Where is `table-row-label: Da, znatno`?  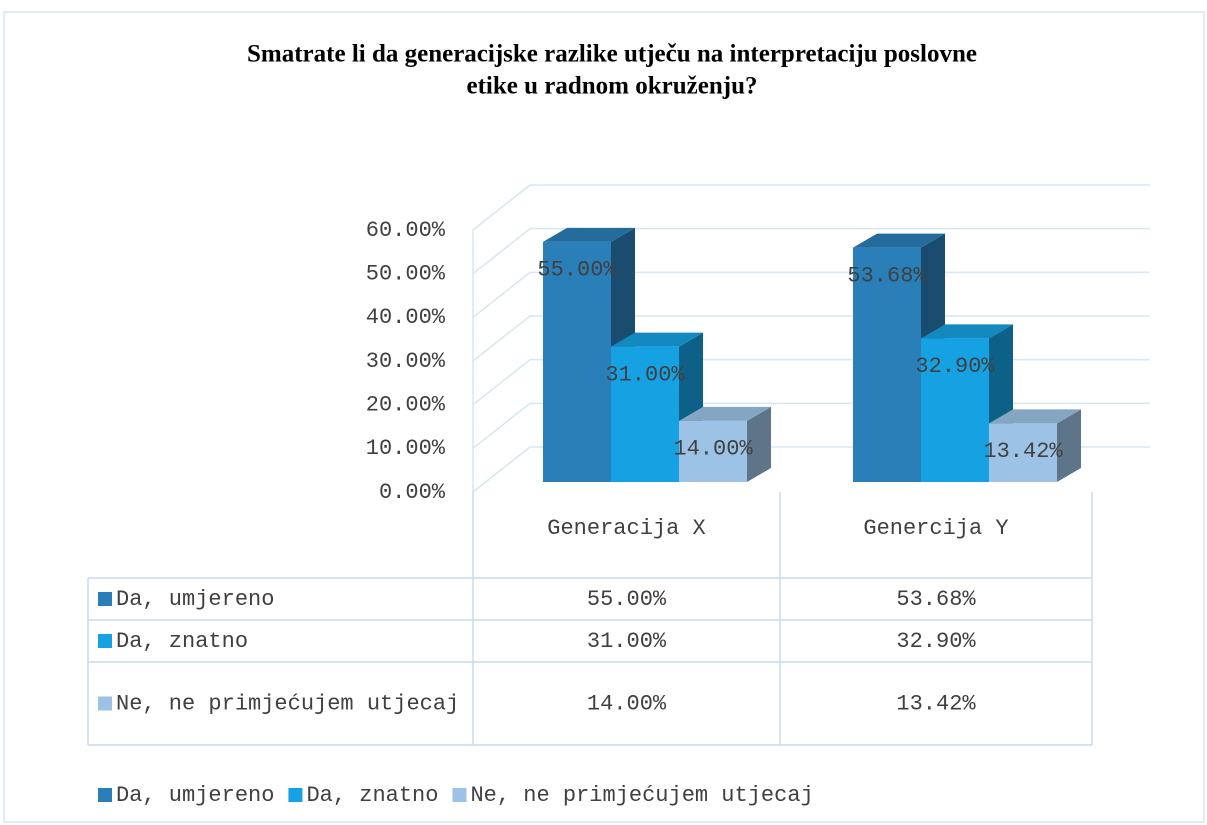
table-row-label: Da, znatno is located at coordinates (182, 641).